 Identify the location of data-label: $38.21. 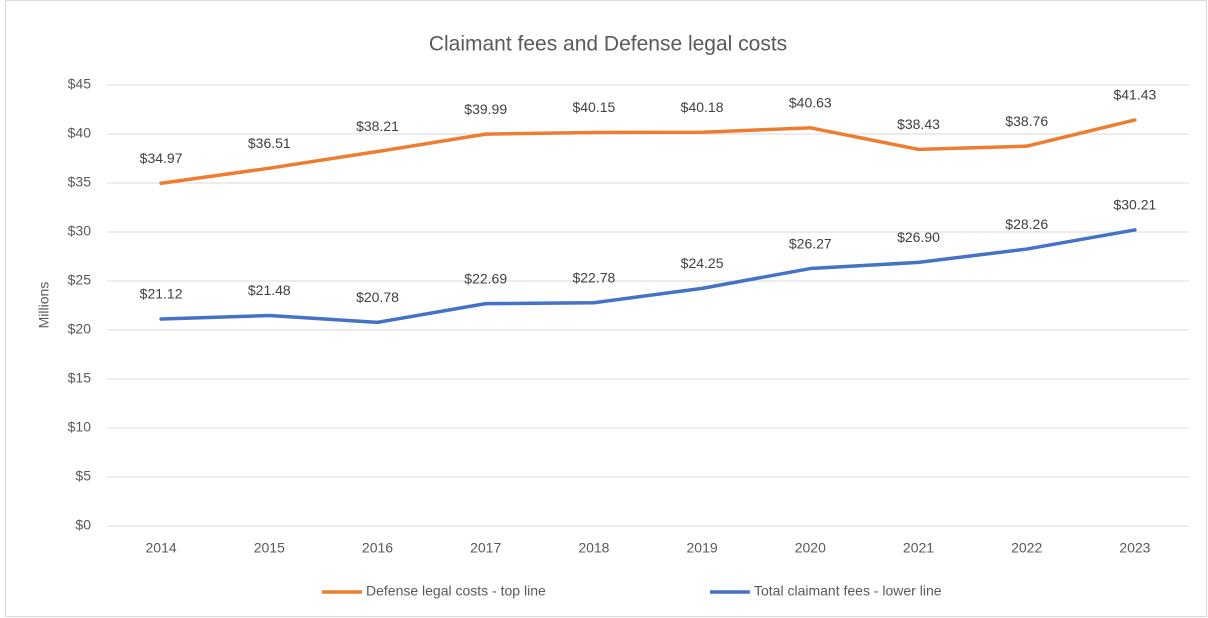
(377, 126).